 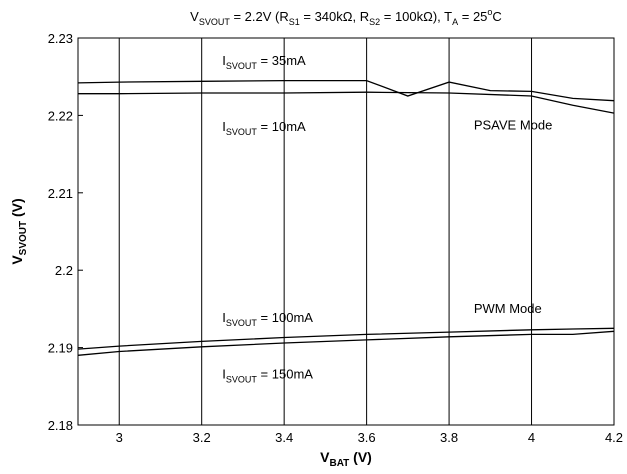 I want to click on x-tick-label: 4.2, so click(x=614, y=437).